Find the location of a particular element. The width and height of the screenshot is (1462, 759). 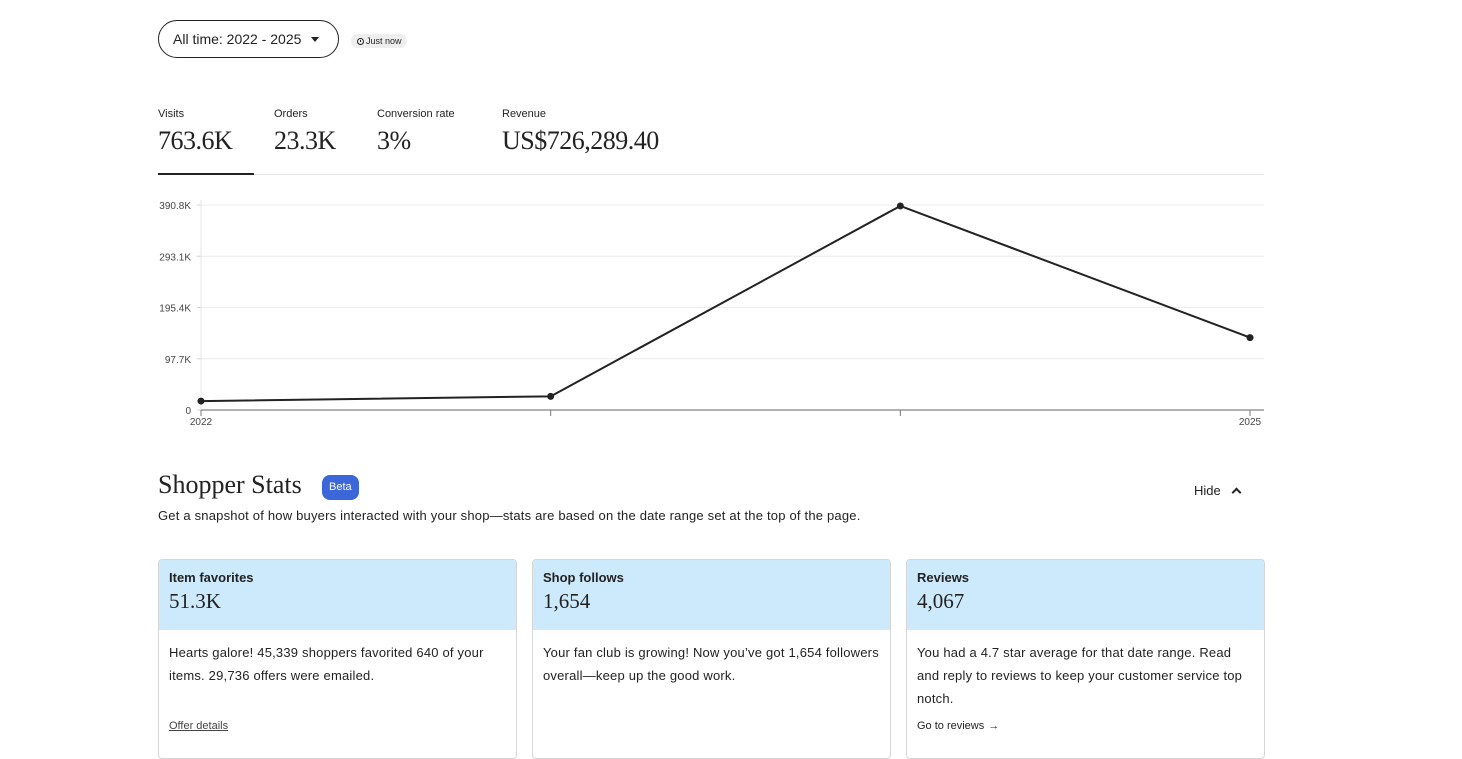

card-title: Reviews is located at coordinates (943, 577).